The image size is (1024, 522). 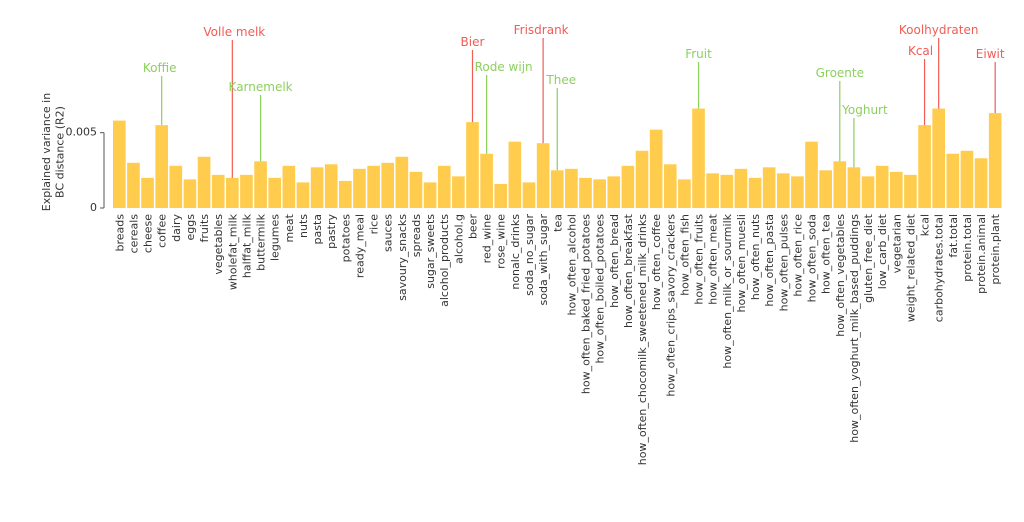 What do you see at coordinates (190, 227) in the screenshot?
I see `x-tick-label: eggs` at bounding box center [190, 227].